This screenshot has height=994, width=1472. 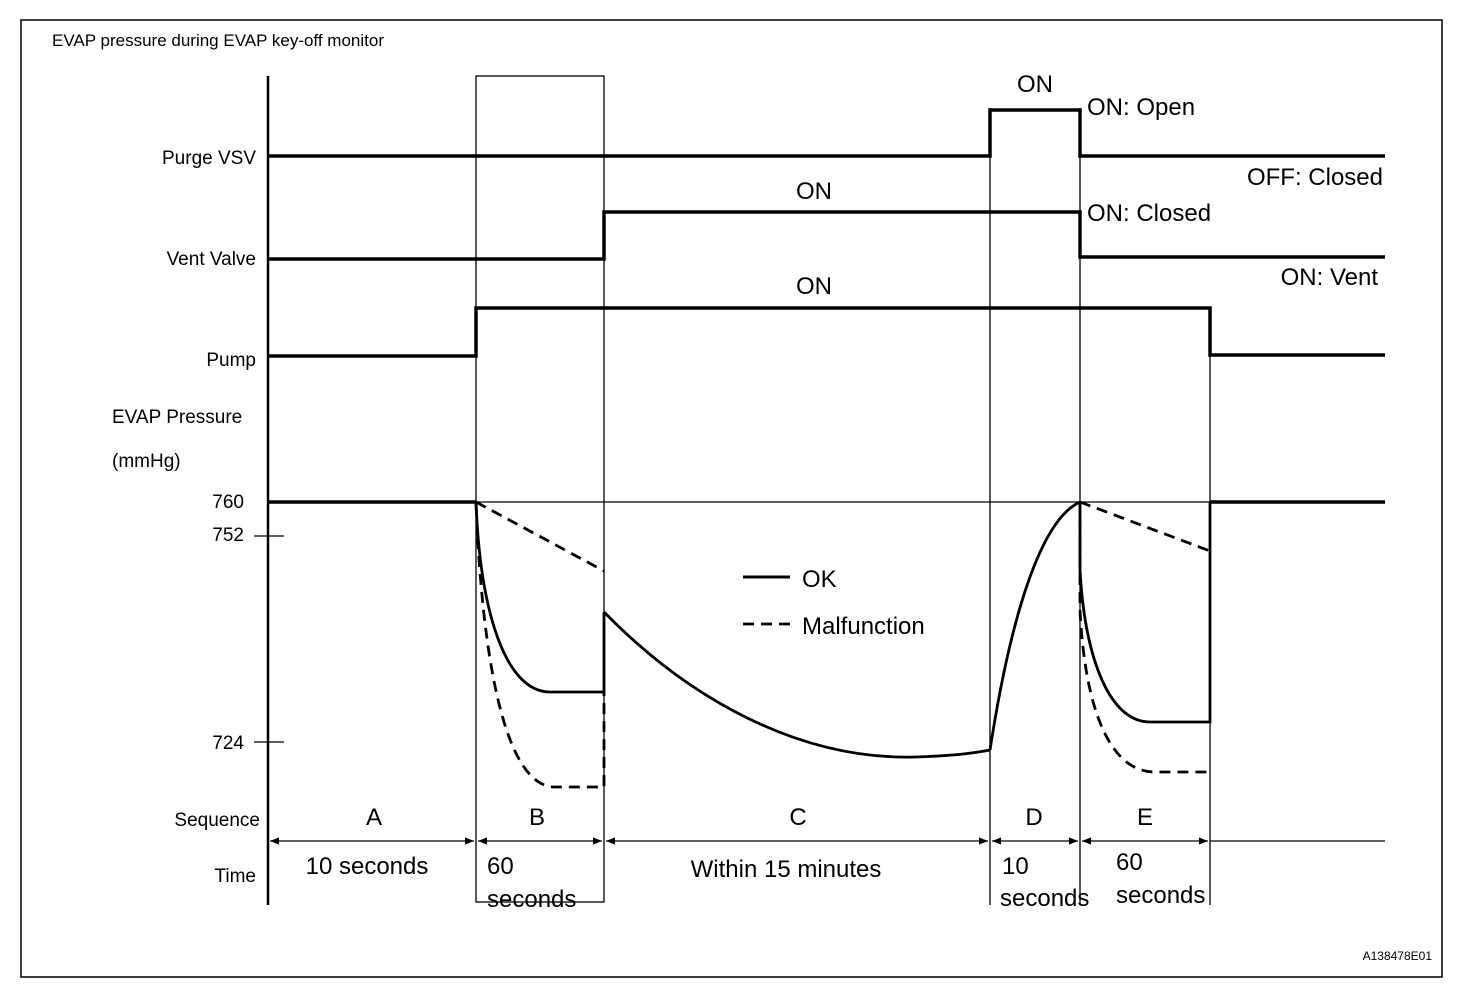 What do you see at coordinates (531, 899) in the screenshot?
I see `time-b-label-line2: seconds` at bounding box center [531, 899].